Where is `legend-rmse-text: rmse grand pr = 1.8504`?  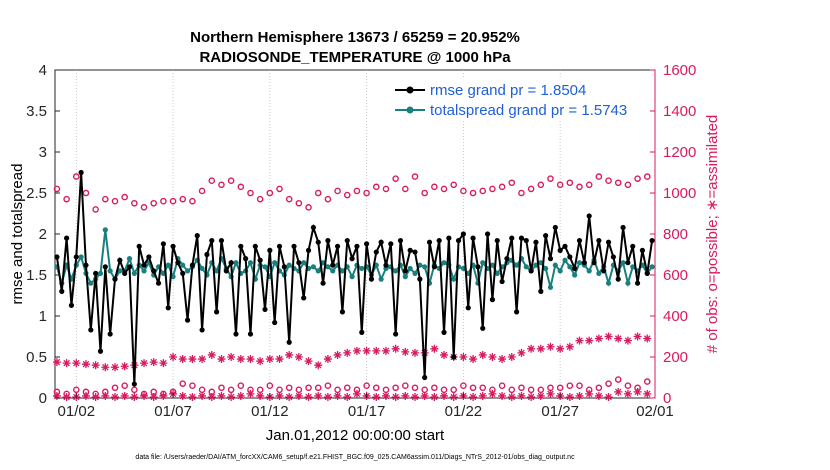 legend-rmse-text: rmse grand pr = 1.8504 is located at coordinates (508, 90).